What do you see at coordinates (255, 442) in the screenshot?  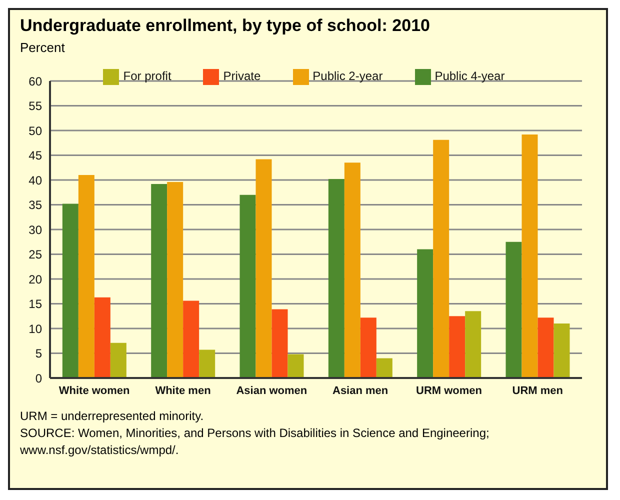 I see `source-note: SOURCE: Women, Minorities, and Persons with Disabilities in Science and Engineering; www.nsf.gov/statistics/wmpd/.` at bounding box center [255, 442].